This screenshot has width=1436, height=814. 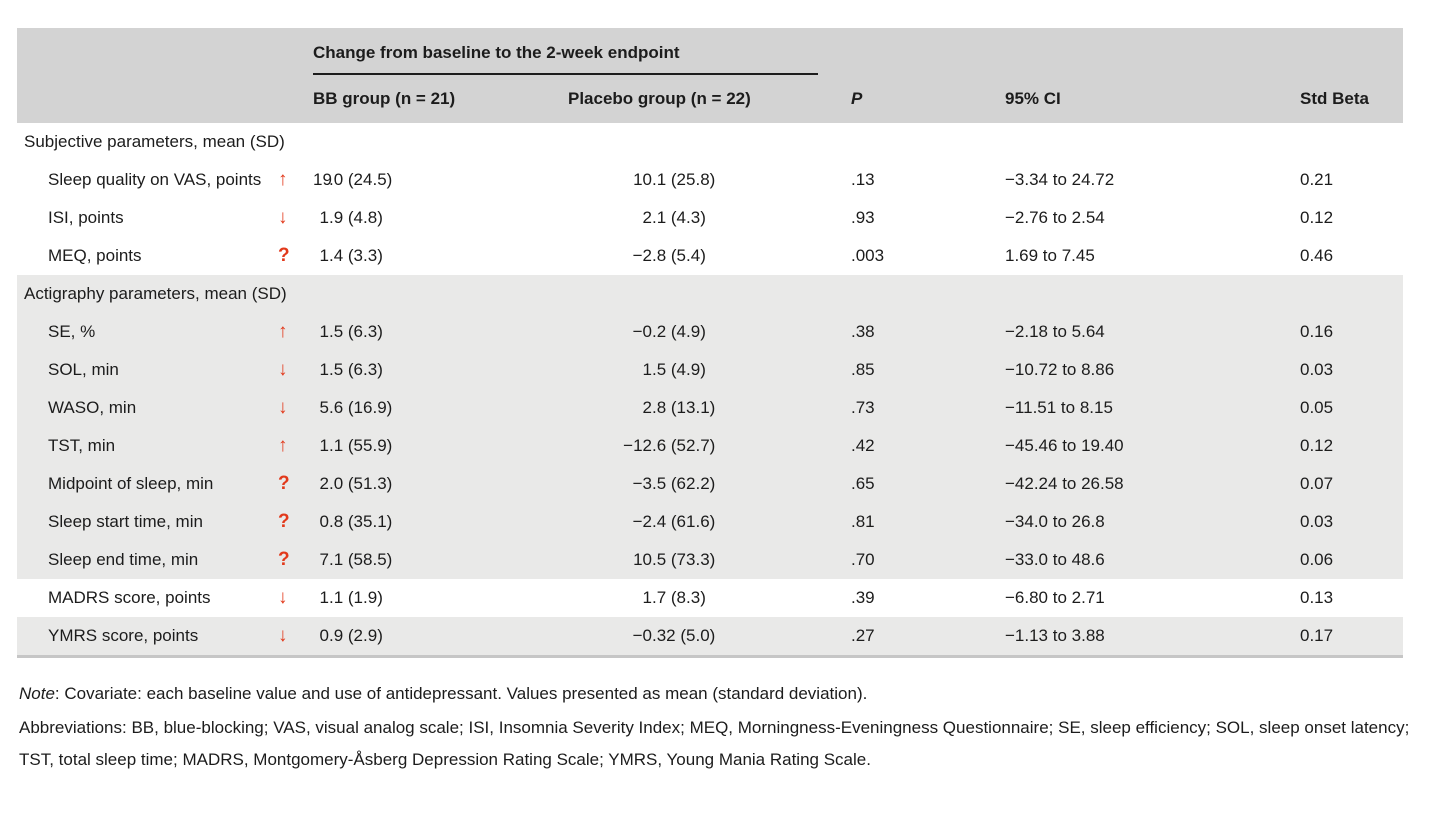 What do you see at coordinates (95, 255) in the screenshot?
I see `parameter-label: MEQ, points` at bounding box center [95, 255].